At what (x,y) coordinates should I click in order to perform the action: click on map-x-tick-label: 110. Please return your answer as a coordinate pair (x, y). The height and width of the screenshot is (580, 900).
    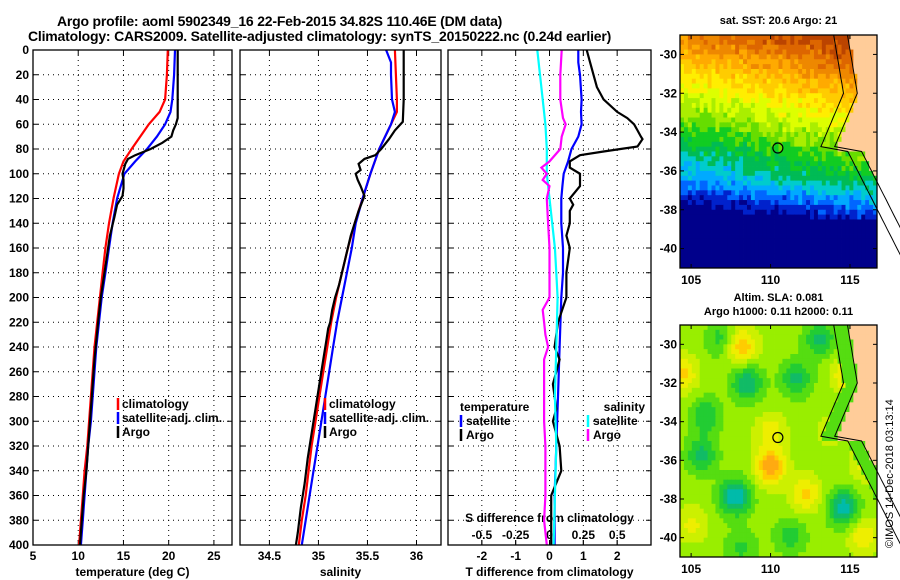
    Looking at the image, I should click on (771, 280).